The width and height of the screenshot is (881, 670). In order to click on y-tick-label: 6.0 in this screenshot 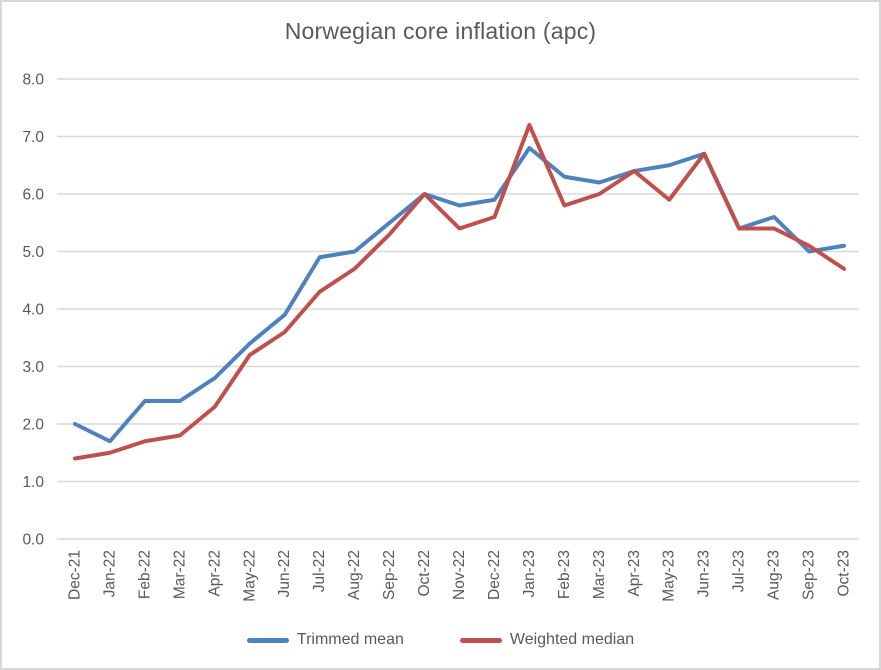, I will do `click(33, 195)`.